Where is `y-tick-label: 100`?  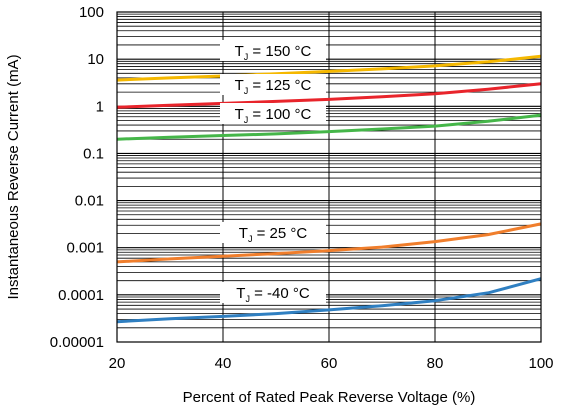
y-tick-label: 100 is located at coordinates (91, 12).